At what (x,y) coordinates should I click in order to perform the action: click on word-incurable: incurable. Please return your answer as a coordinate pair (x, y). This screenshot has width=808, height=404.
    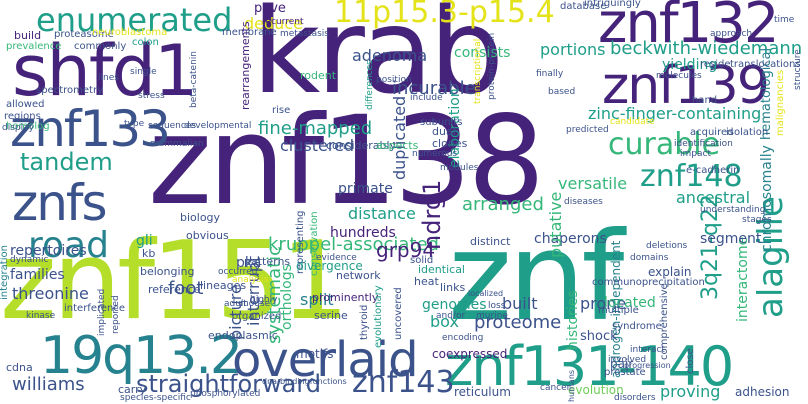
    Looking at the image, I should click on (434, 88).